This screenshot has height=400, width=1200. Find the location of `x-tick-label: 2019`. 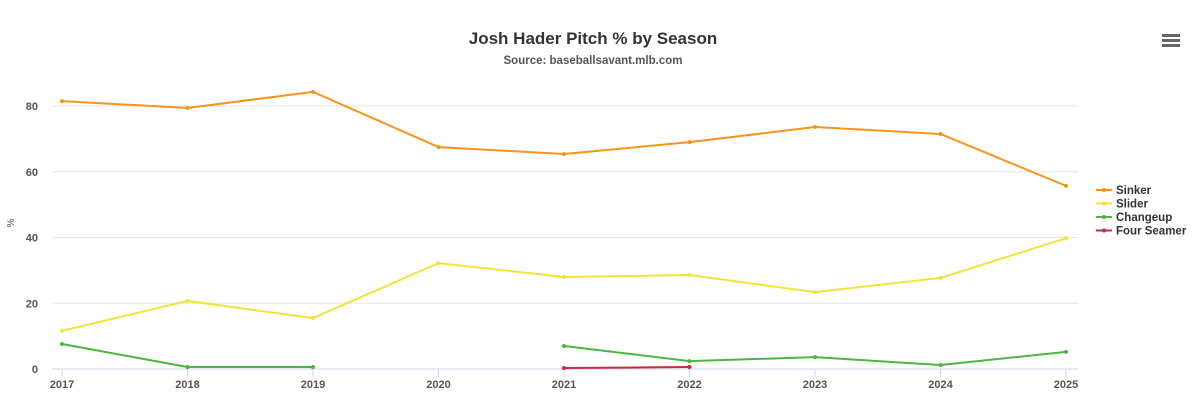

x-tick-label: 2019 is located at coordinates (313, 385).